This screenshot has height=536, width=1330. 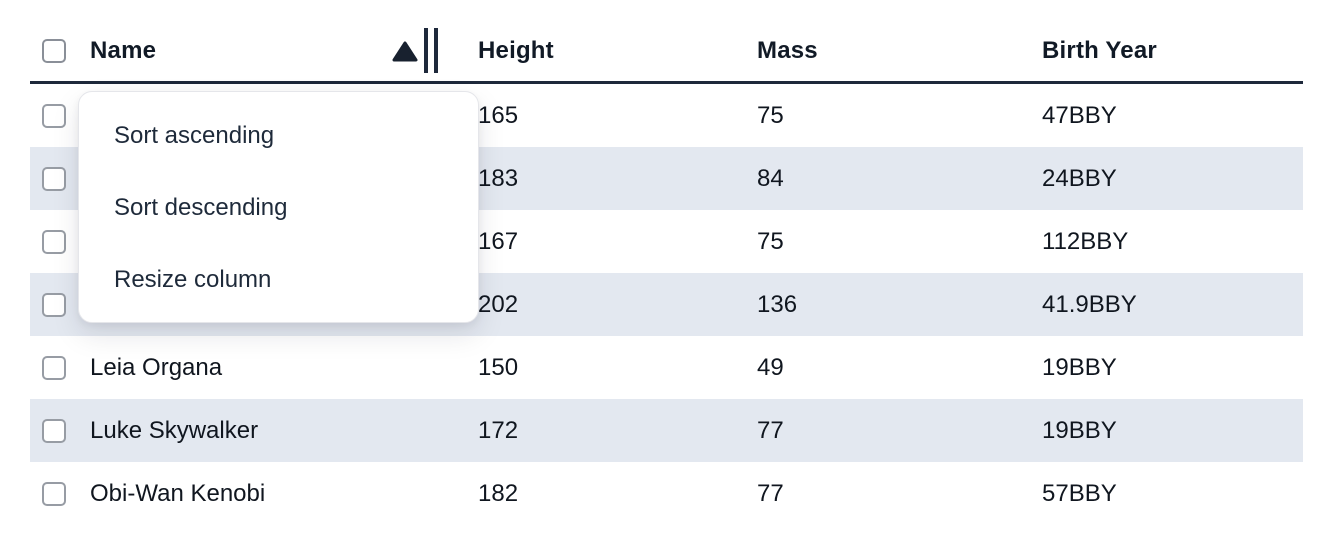 I want to click on cell-height: 182, so click(x=498, y=493).